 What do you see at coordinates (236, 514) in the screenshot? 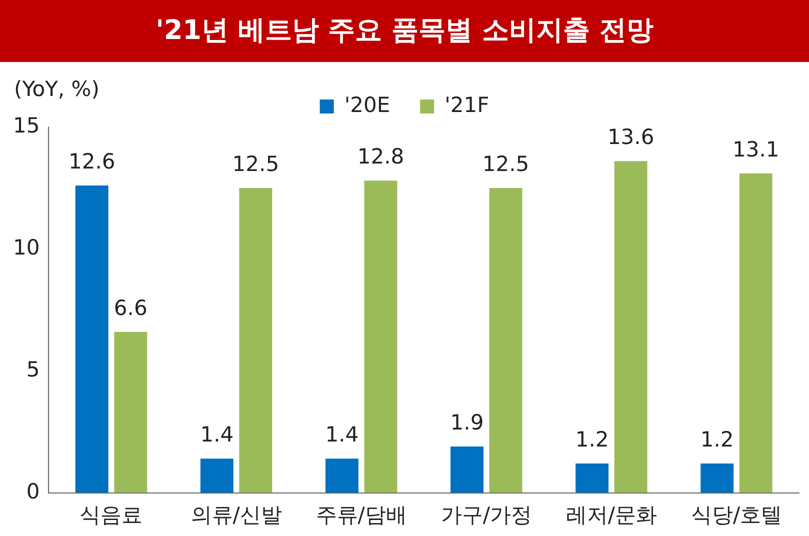
I see `x-tick-label: 의류/신발` at bounding box center [236, 514].